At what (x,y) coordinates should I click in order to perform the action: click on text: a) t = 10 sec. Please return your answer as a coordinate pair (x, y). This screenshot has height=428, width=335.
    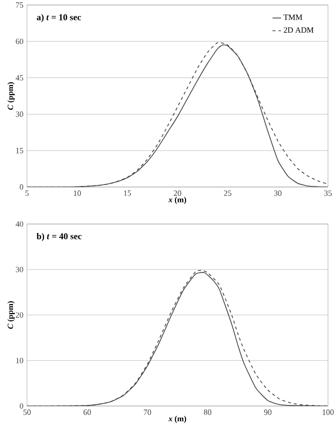
    Looking at the image, I should click on (58, 18).